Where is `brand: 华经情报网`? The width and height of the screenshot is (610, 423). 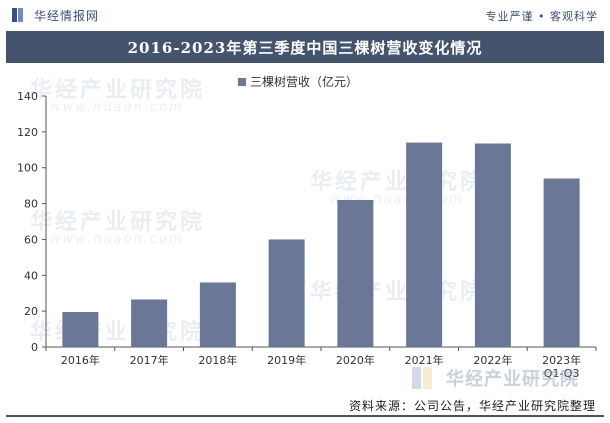 brand: 华经情报网 is located at coordinates (55, 15).